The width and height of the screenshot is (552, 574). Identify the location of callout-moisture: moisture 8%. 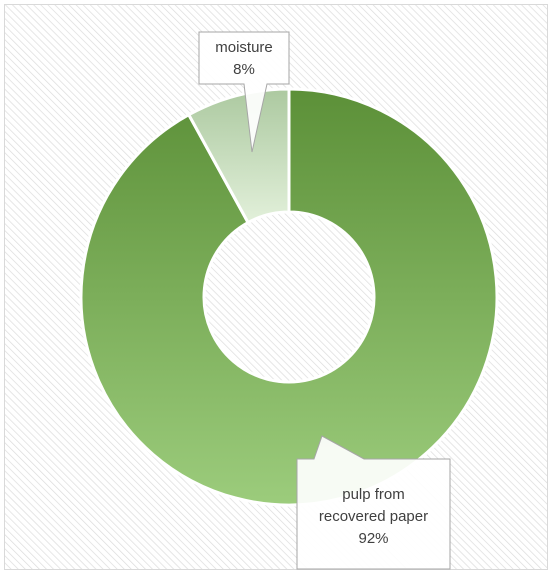
(244, 92).